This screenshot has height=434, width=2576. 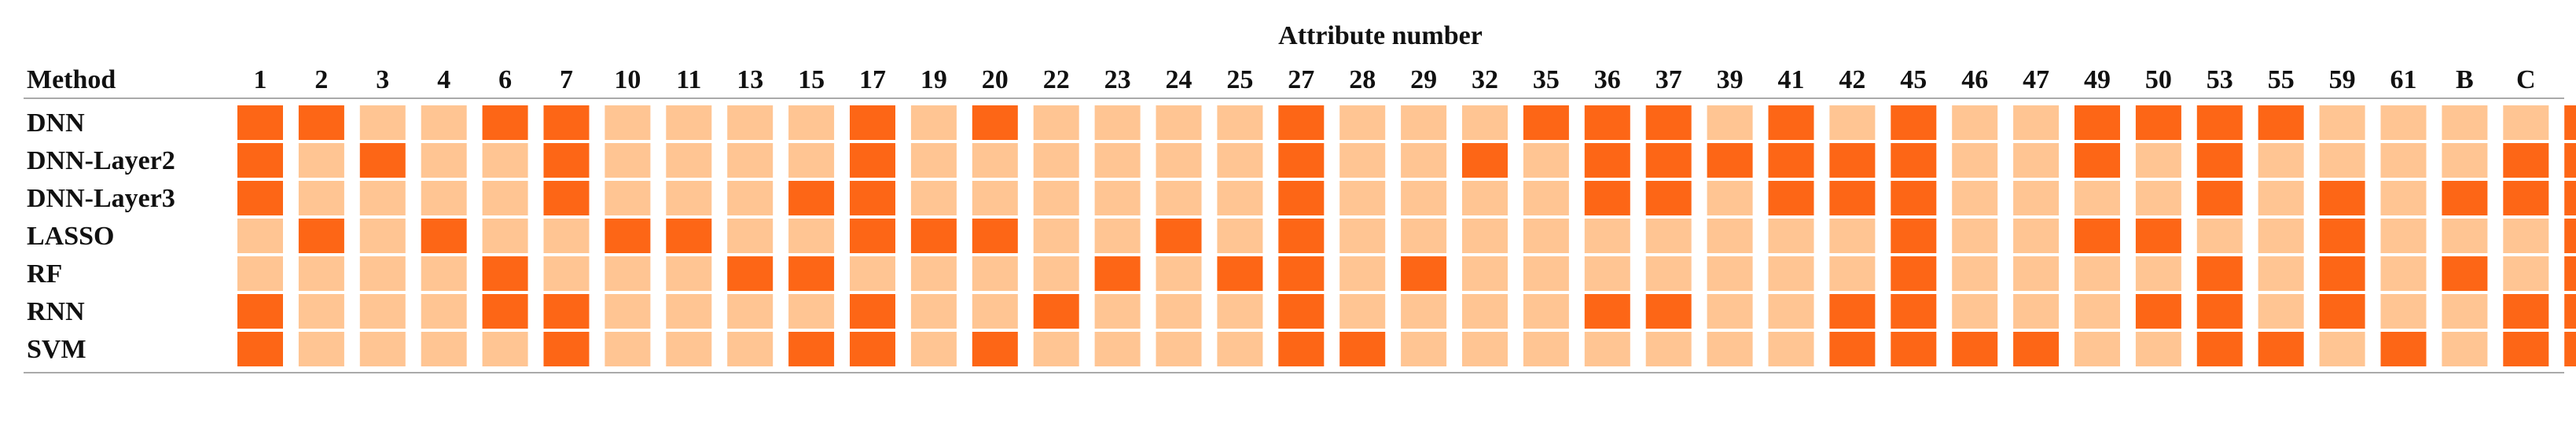 I want to click on column-label: 17, so click(x=872, y=79).